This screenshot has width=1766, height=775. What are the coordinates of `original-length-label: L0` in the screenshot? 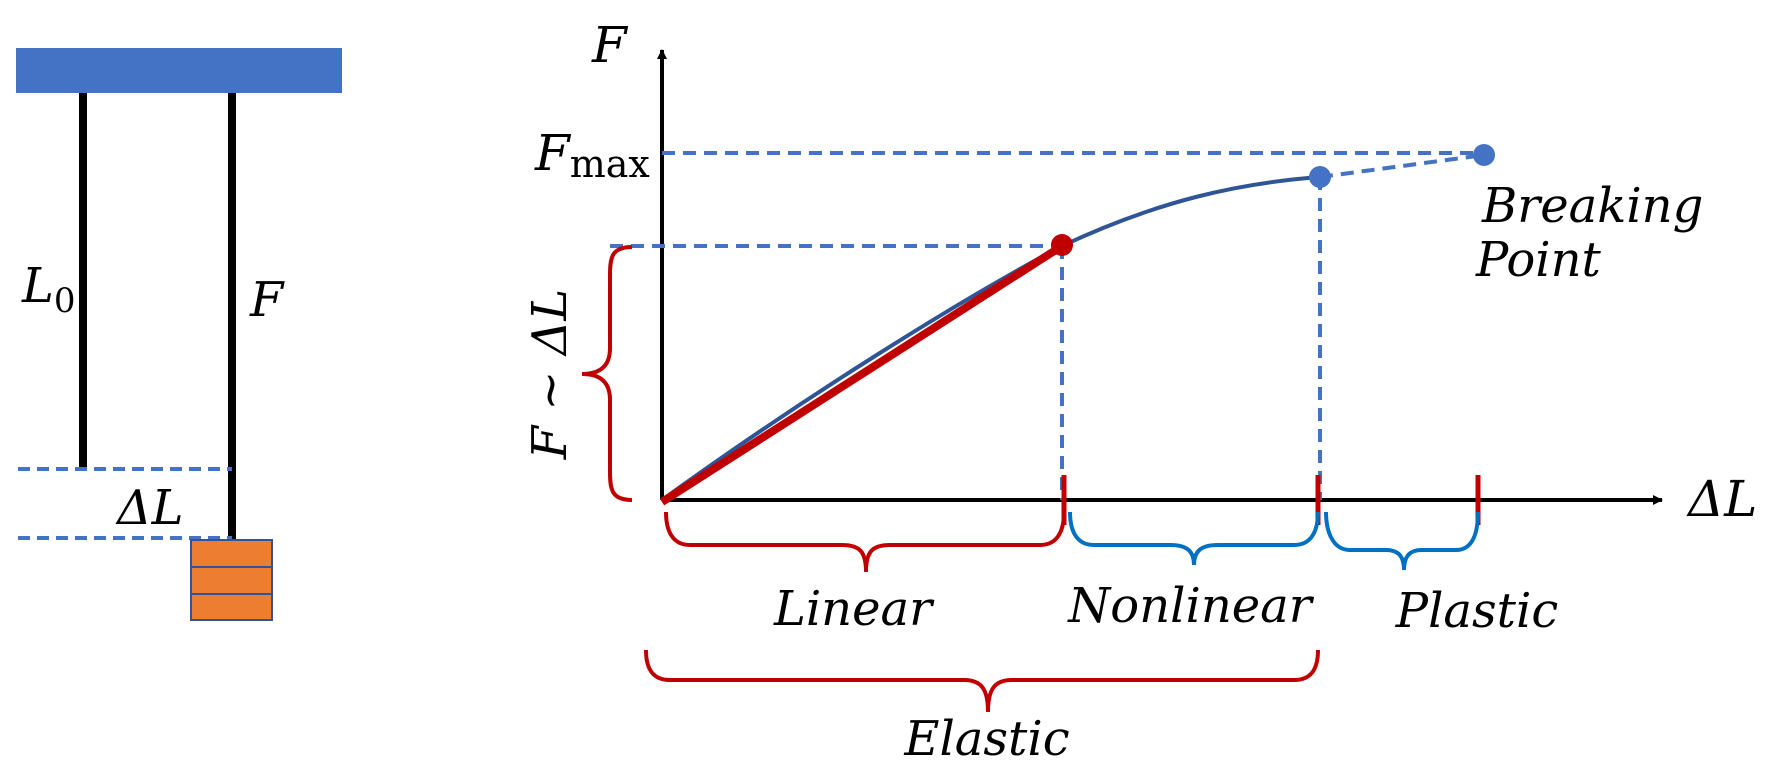 It's located at (48, 289).